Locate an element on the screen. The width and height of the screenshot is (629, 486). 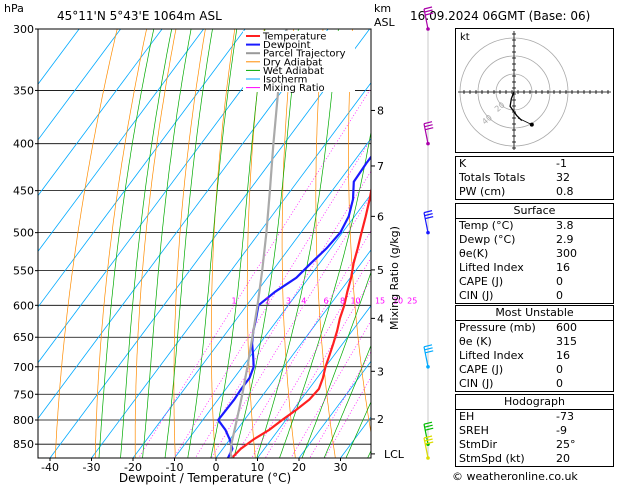
stat-row: K -1 is located at coordinates (534, 164).